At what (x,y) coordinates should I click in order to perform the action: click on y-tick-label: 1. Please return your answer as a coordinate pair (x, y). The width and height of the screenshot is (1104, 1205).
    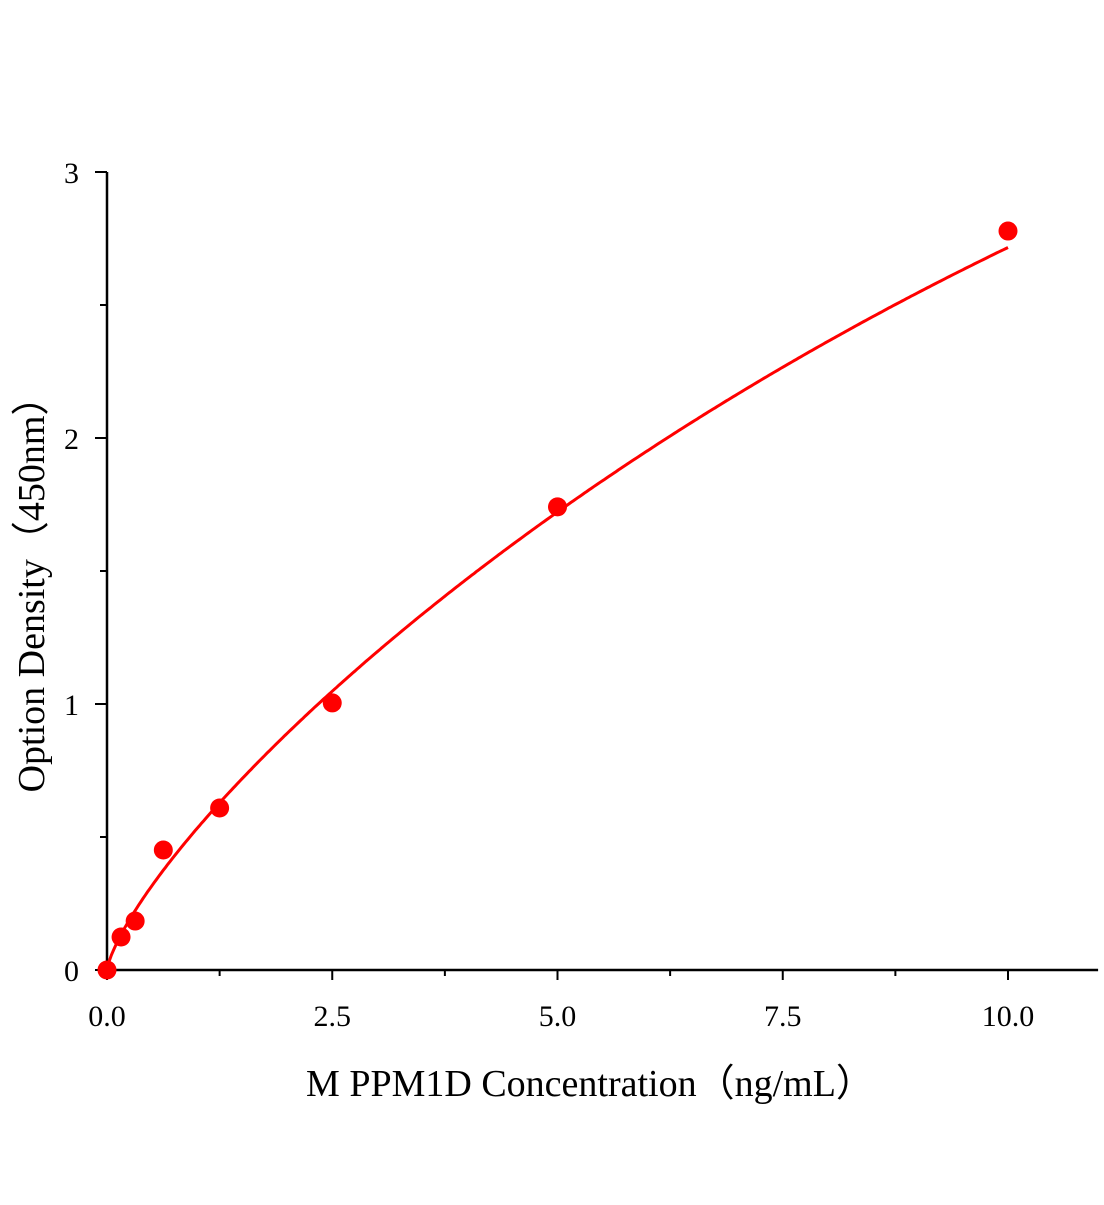
    Looking at the image, I should click on (71, 705).